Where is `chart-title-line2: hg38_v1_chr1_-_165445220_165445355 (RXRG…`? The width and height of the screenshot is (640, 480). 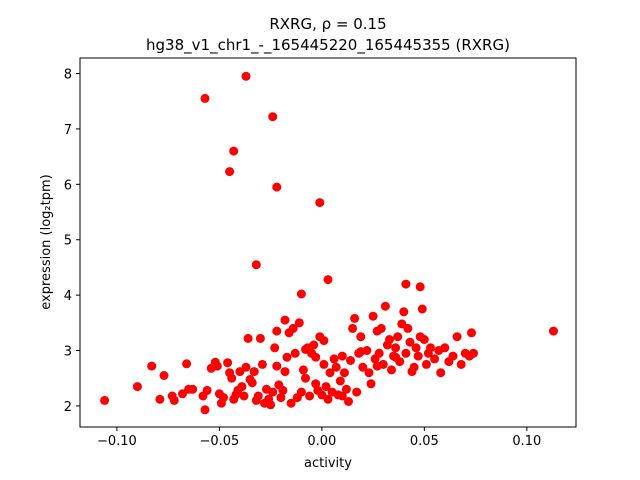 chart-title-line2: hg38_v1_chr1_-_165445220_165445355 (RXRG… is located at coordinates (328, 45).